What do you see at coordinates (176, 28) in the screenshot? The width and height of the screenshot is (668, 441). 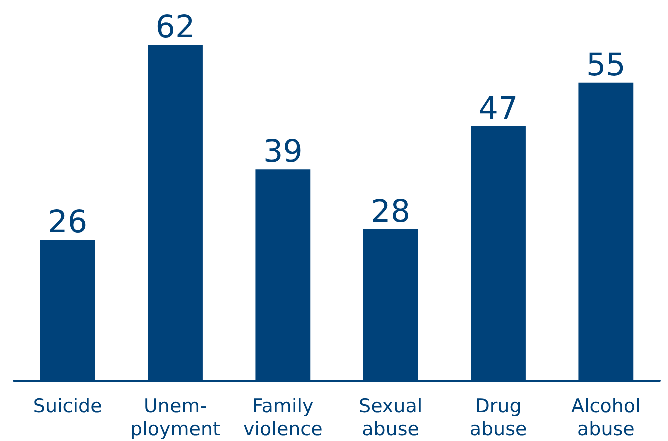 I see `data-label: 62` at bounding box center [176, 28].